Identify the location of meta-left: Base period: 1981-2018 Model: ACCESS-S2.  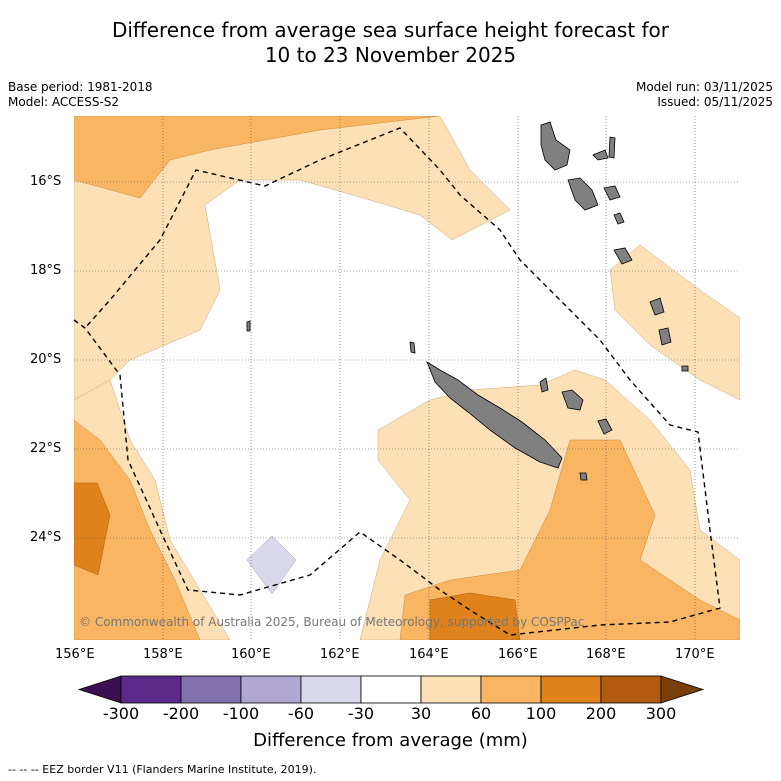
(80, 95).